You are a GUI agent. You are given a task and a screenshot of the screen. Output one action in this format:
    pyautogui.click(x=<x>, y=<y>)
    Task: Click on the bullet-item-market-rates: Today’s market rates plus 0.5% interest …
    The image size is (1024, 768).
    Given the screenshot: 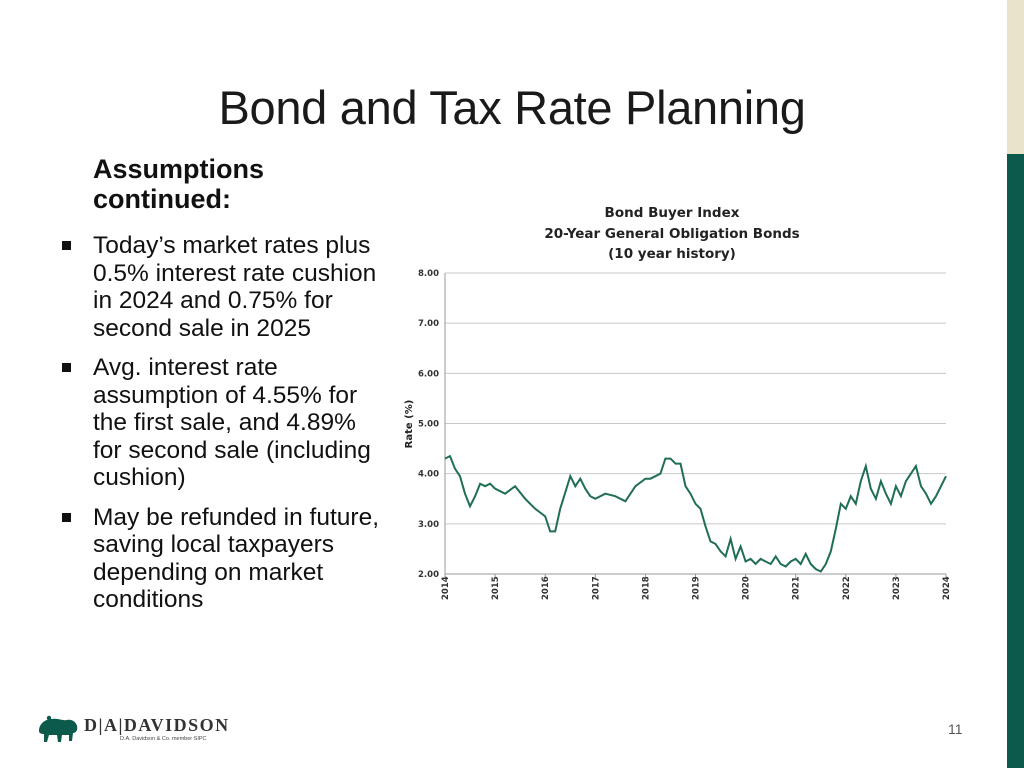 What is the action you would take?
    pyautogui.click(x=225, y=287)
    